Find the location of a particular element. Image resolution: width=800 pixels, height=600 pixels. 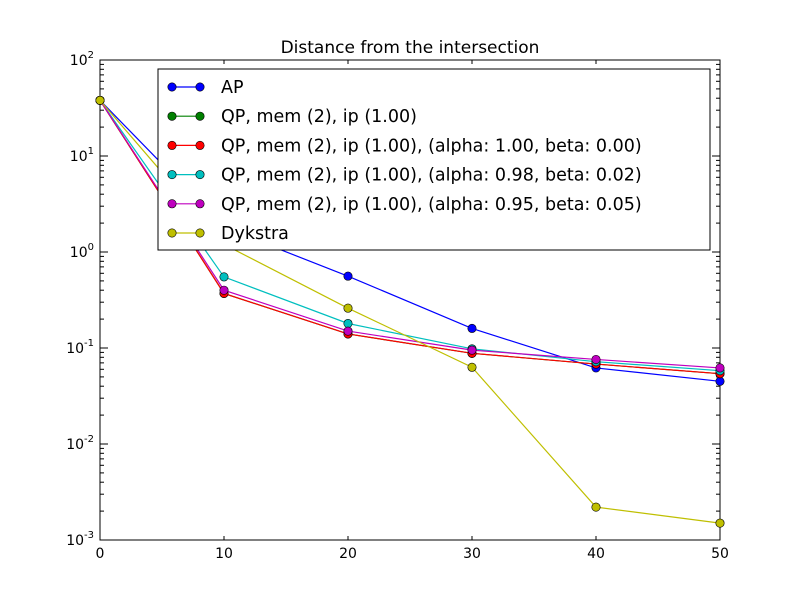

y-tick-exponent: 0 is located at coordinates (91, 247).